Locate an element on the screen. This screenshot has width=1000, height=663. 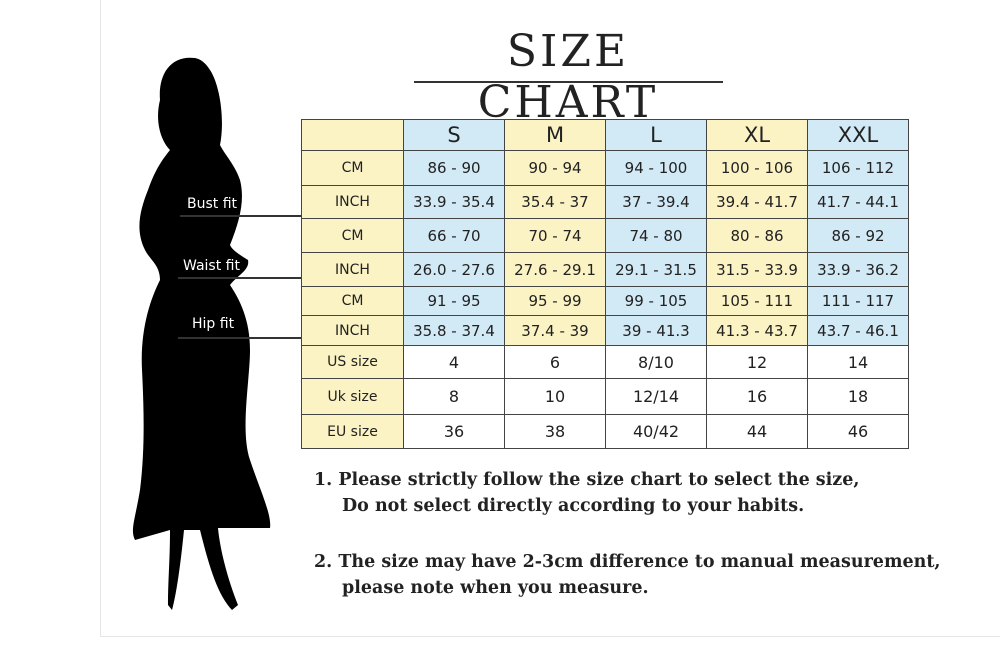
table-cell: 16 is located at coordinates (757, 396).